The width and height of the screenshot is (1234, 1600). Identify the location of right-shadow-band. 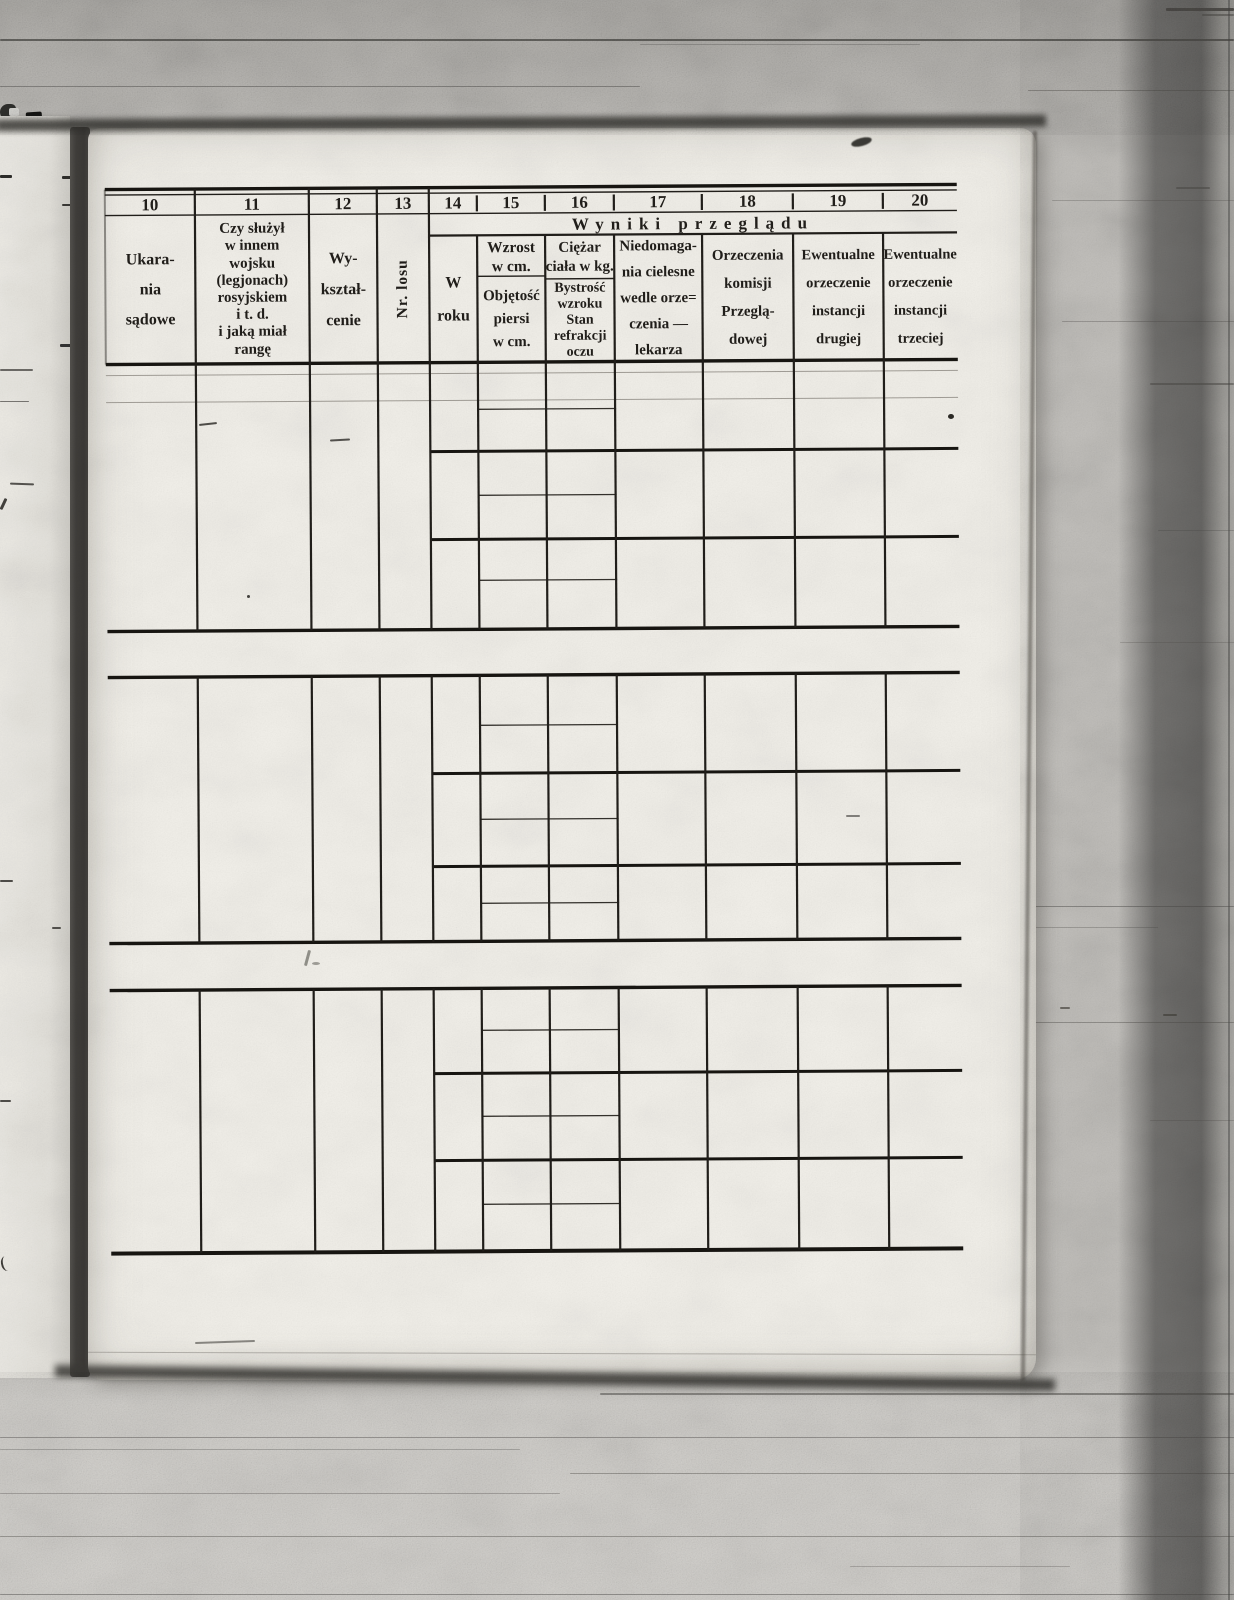
(1176, 800).